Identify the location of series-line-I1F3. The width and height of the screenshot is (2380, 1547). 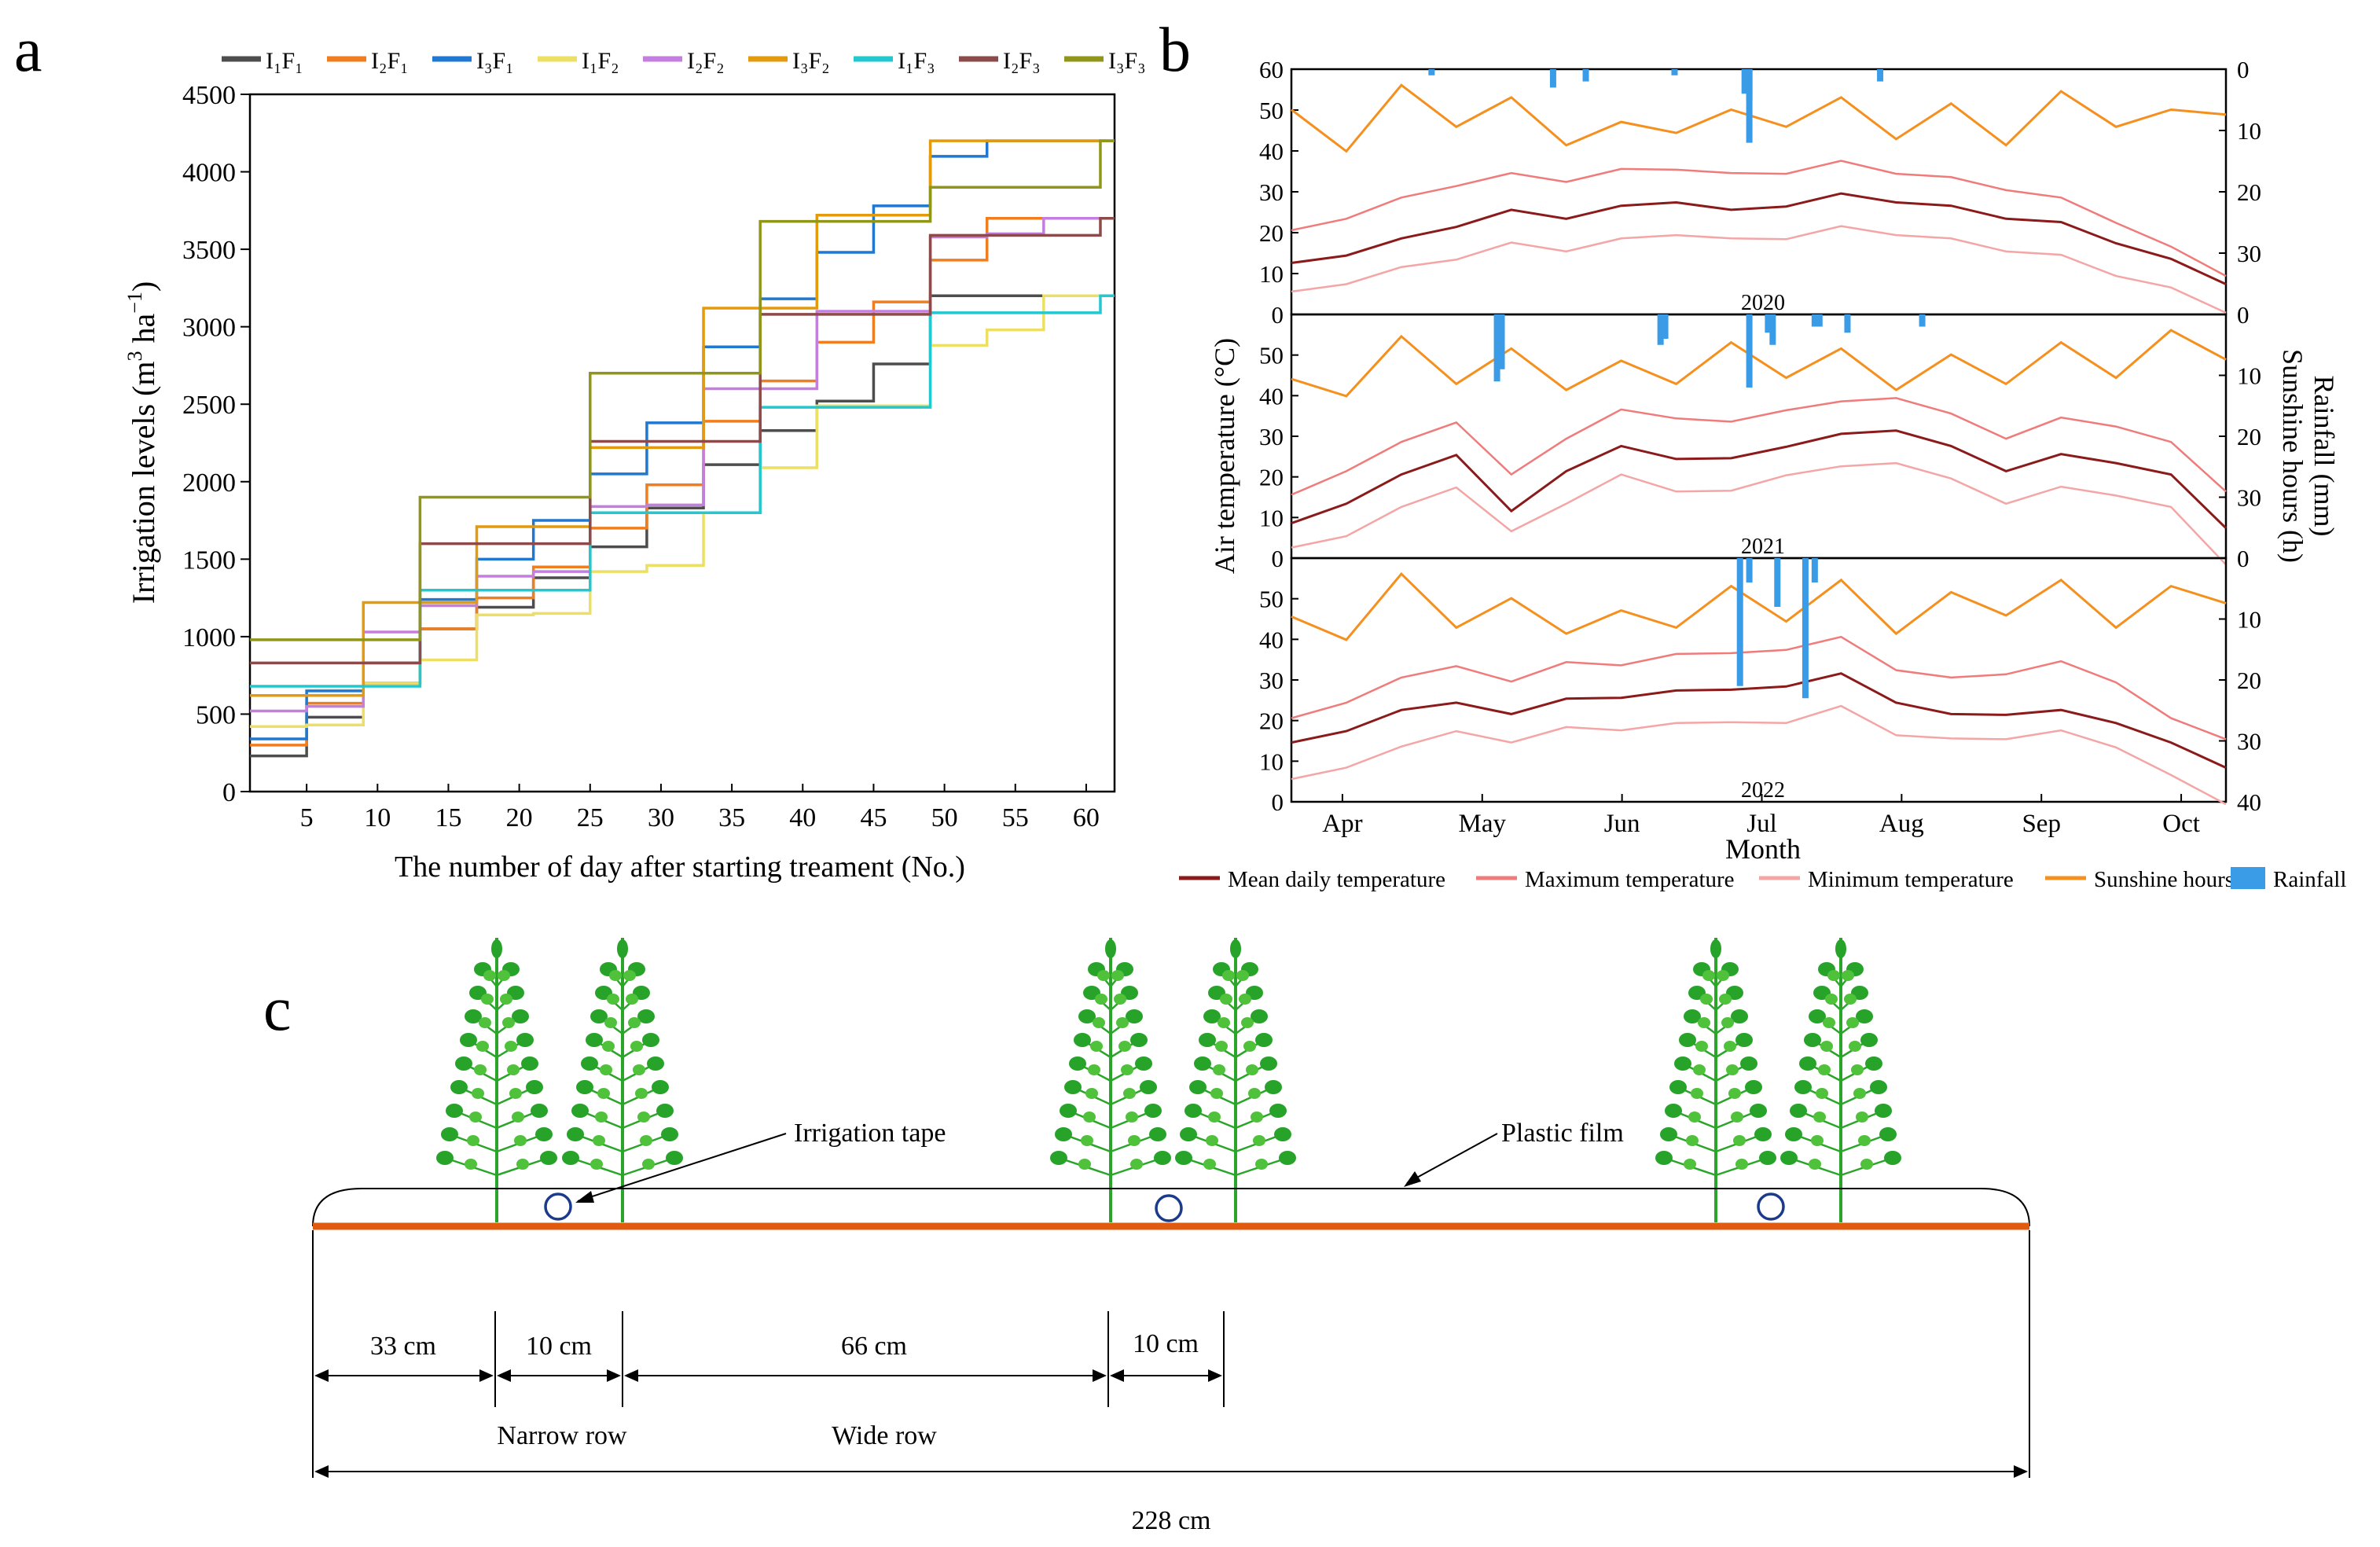
(682, 491).